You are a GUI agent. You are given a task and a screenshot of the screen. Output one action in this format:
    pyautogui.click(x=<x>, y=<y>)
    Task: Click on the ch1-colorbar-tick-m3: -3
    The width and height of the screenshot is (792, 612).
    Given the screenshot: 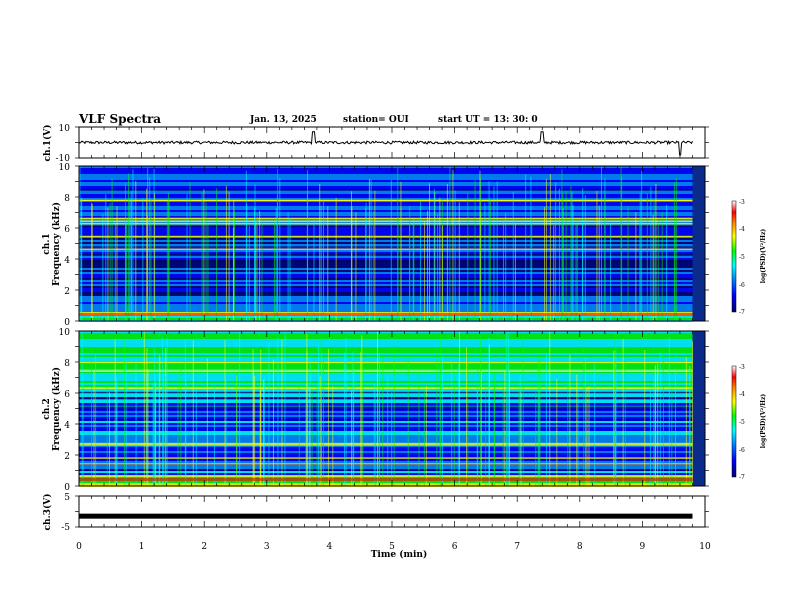 What is the action you would take?
    pyautogui.click(x=742, y=202)
    